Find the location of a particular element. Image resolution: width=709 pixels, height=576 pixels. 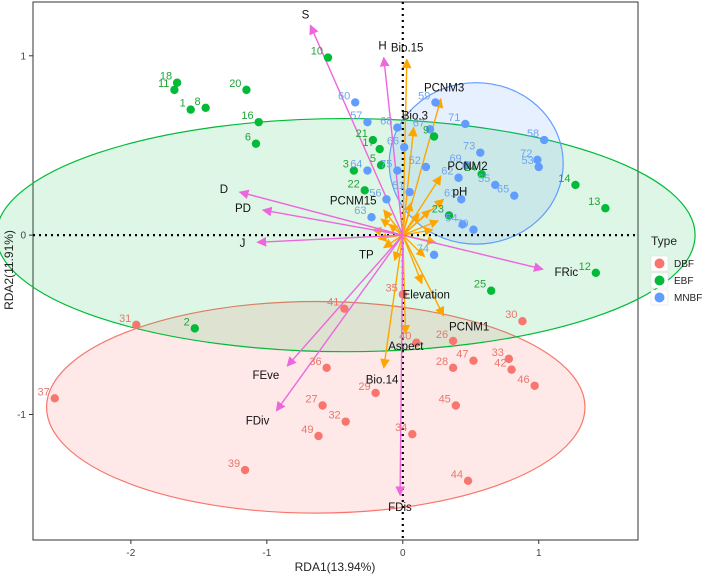

environment-vectors is located at coordinates (408, 213).